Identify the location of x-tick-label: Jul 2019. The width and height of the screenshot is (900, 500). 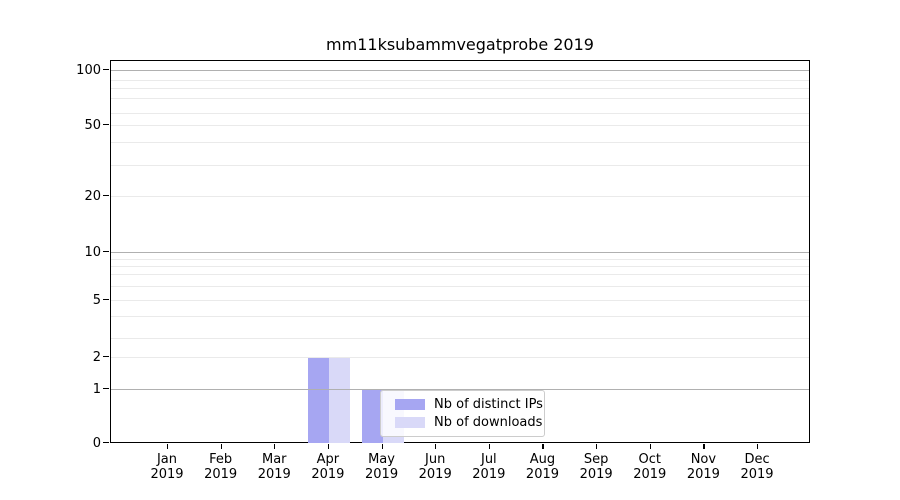
(489, 467).